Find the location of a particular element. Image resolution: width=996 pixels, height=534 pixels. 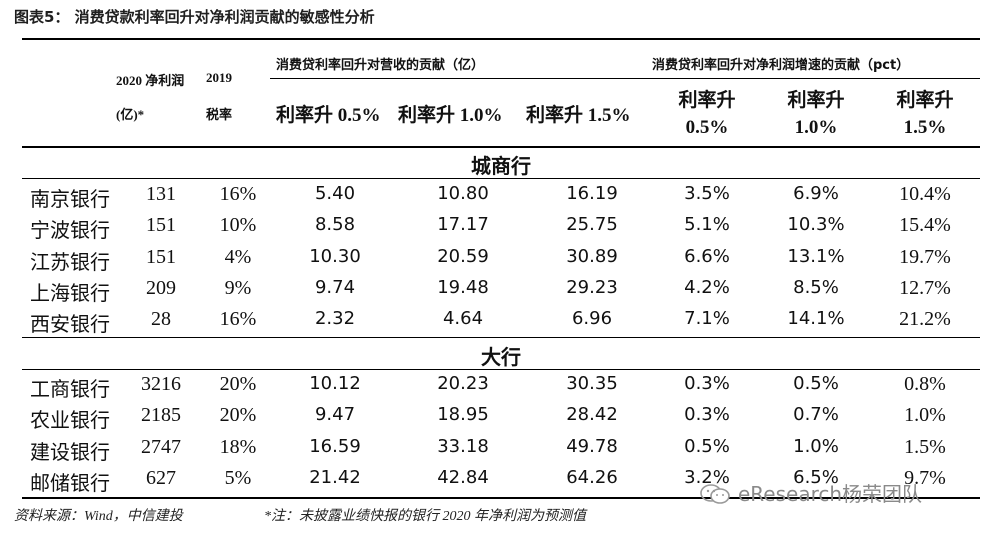

table-cell-g10: 13.1% is located at coordinates (816, 256).